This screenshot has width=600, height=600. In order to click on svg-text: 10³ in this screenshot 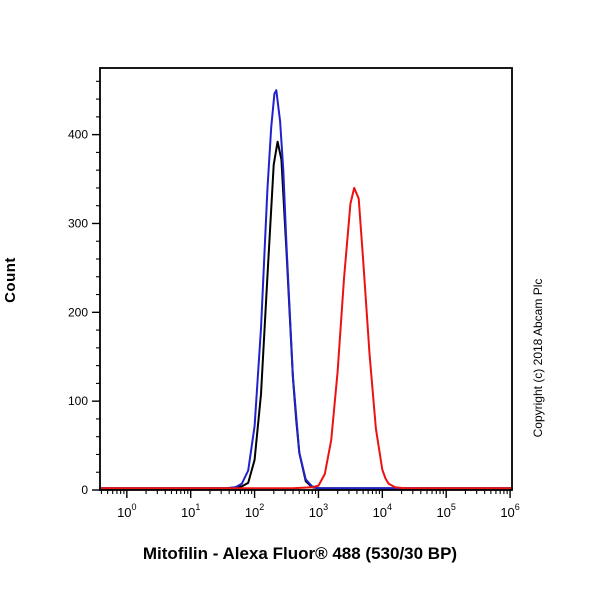, I will do `click(318, 511)`.